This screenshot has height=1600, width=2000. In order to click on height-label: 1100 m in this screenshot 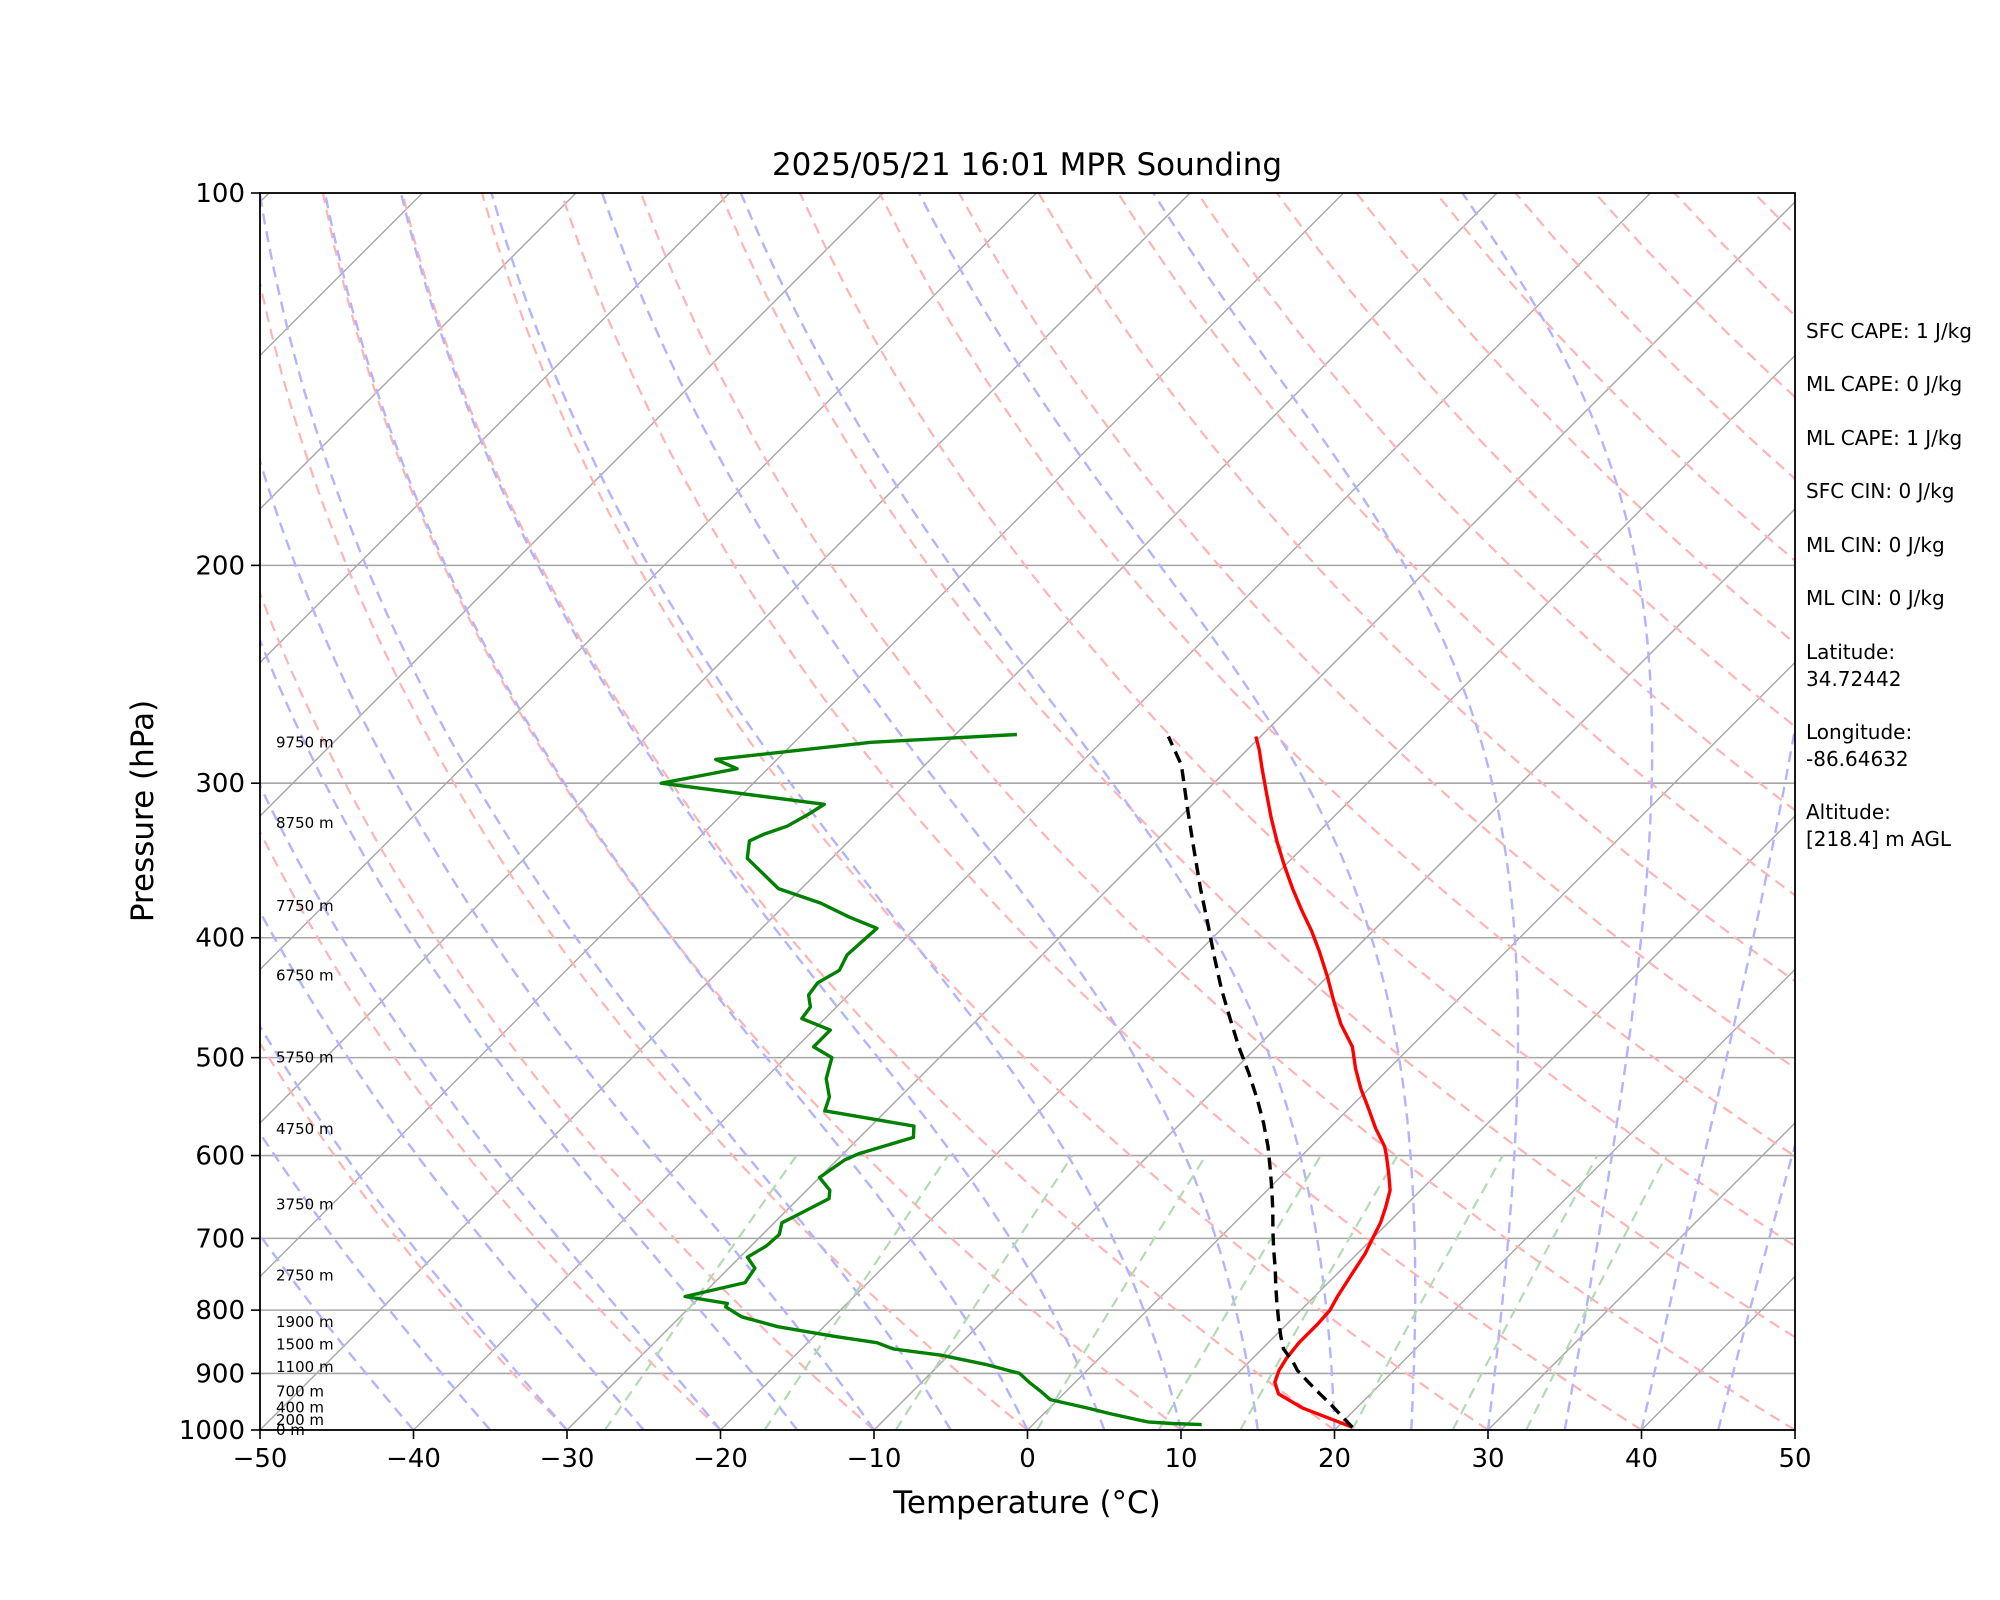, I will do `click(305, 1367)`.